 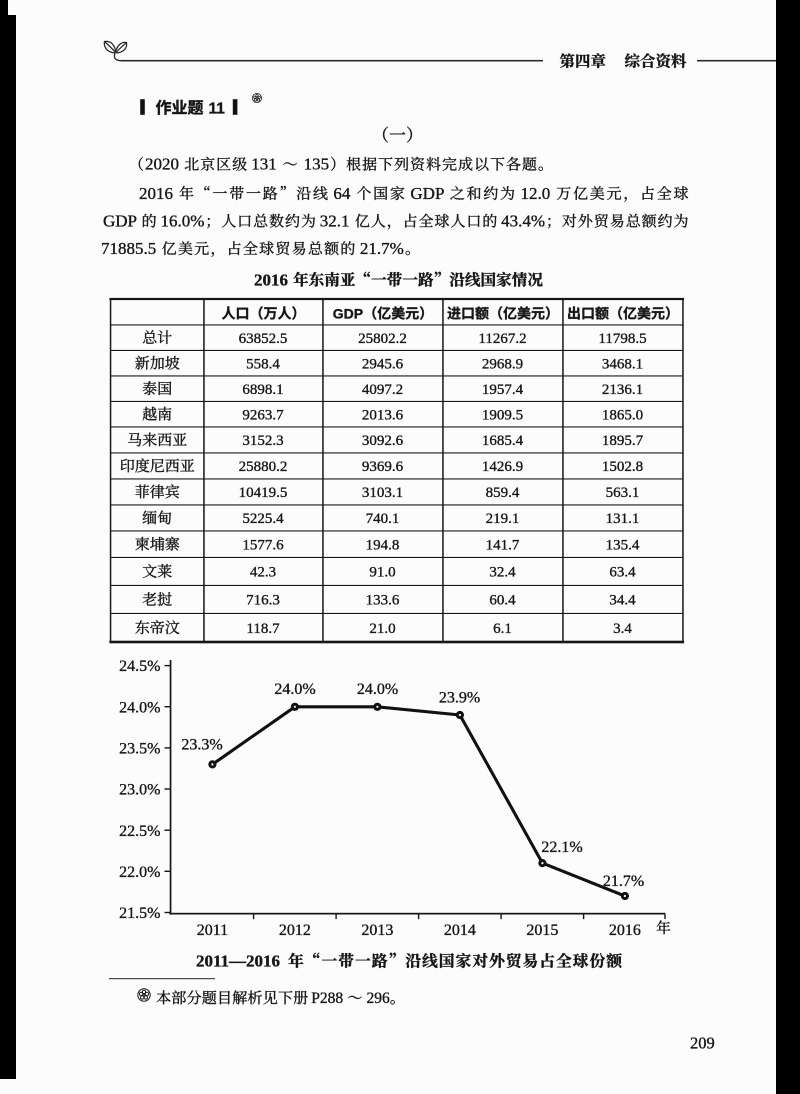 What do you see at coordinates (377, 930) in the screenshot?
I see `svg-text: 2013` at bounding box center [377, 930].